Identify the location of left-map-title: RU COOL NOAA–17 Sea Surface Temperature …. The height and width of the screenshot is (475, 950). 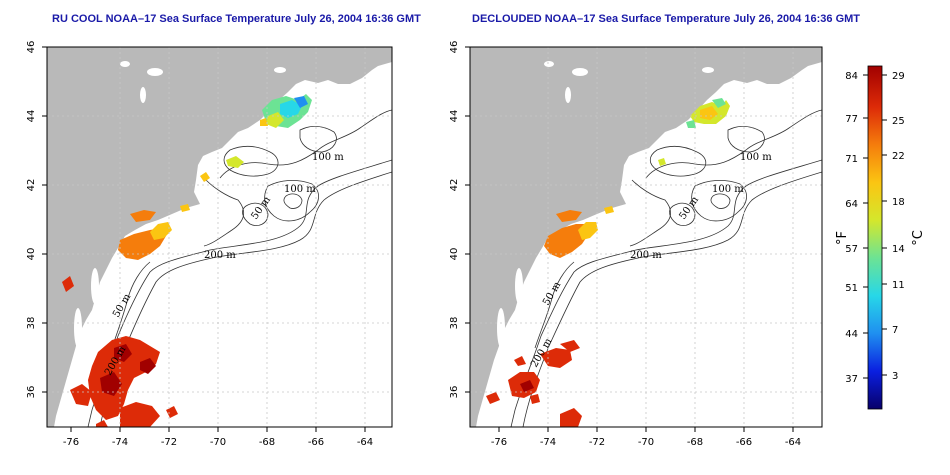
(236, 19).